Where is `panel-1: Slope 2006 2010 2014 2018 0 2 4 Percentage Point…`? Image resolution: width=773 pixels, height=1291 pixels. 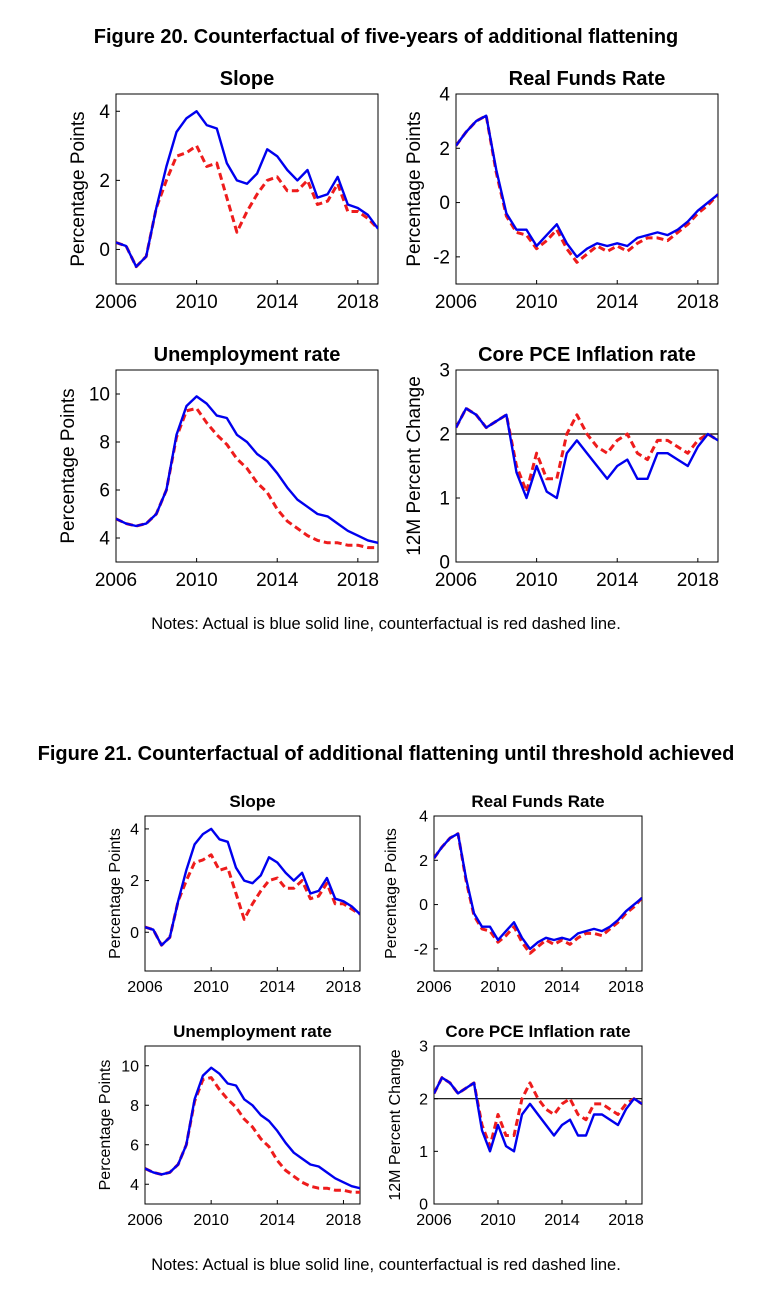
panel-1: Slope 2006 2010 2014 2018 0 2 4 Percentage Point… is located at coordinates (223, 190).